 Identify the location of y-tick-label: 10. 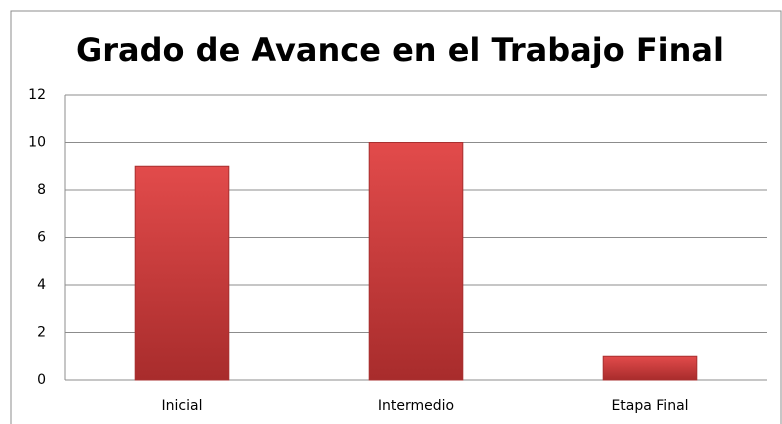
(37, 143).